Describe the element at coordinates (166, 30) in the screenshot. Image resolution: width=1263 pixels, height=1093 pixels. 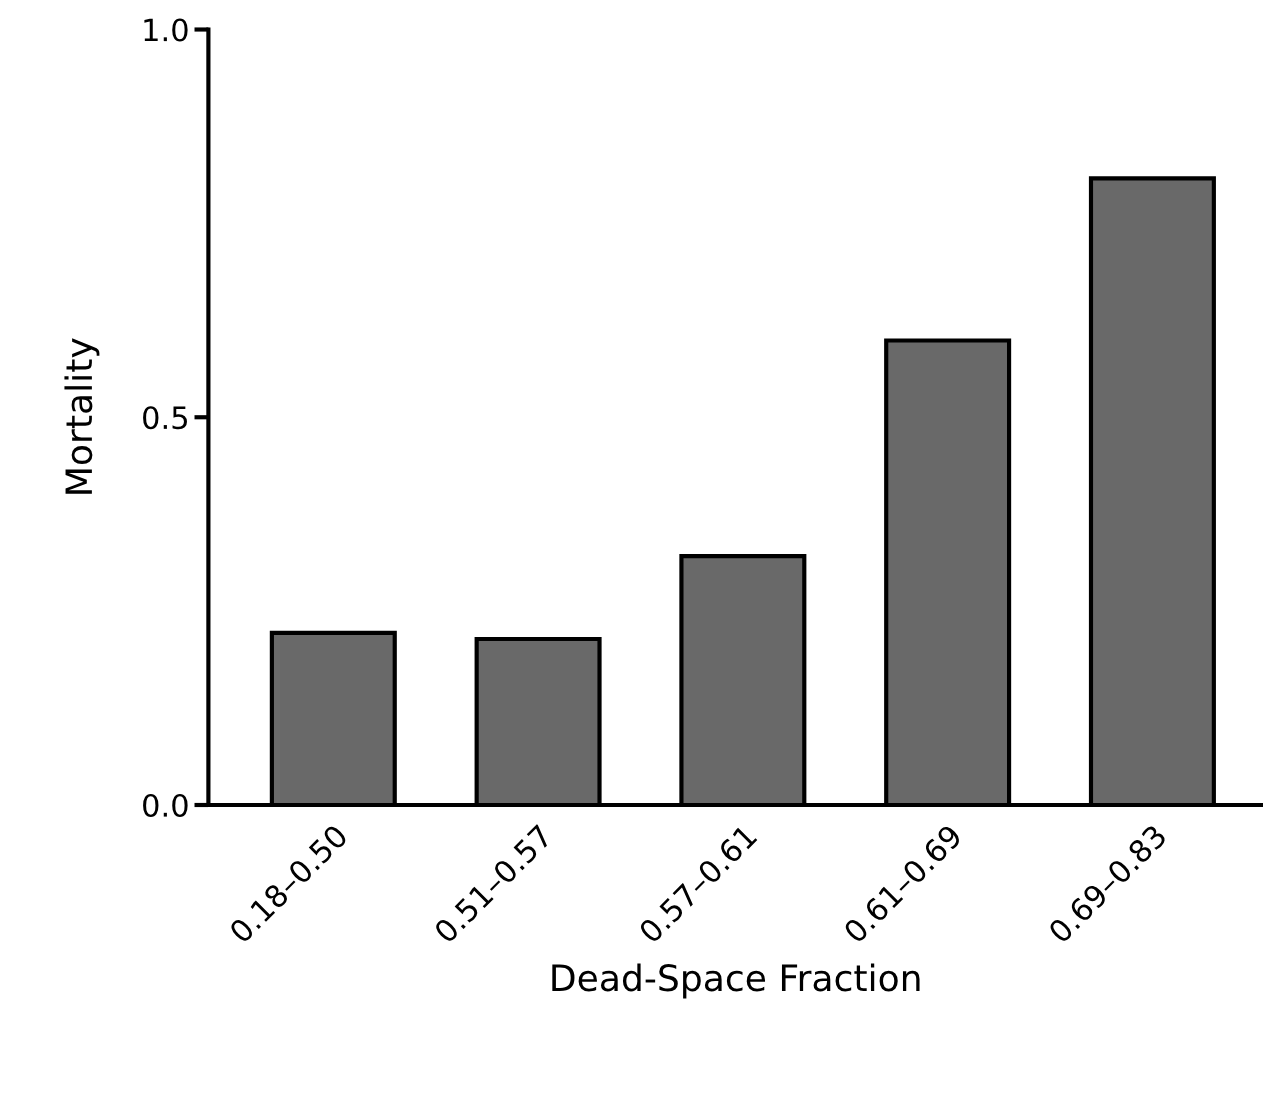
I see `y-tick-label: 1.0` at that location.